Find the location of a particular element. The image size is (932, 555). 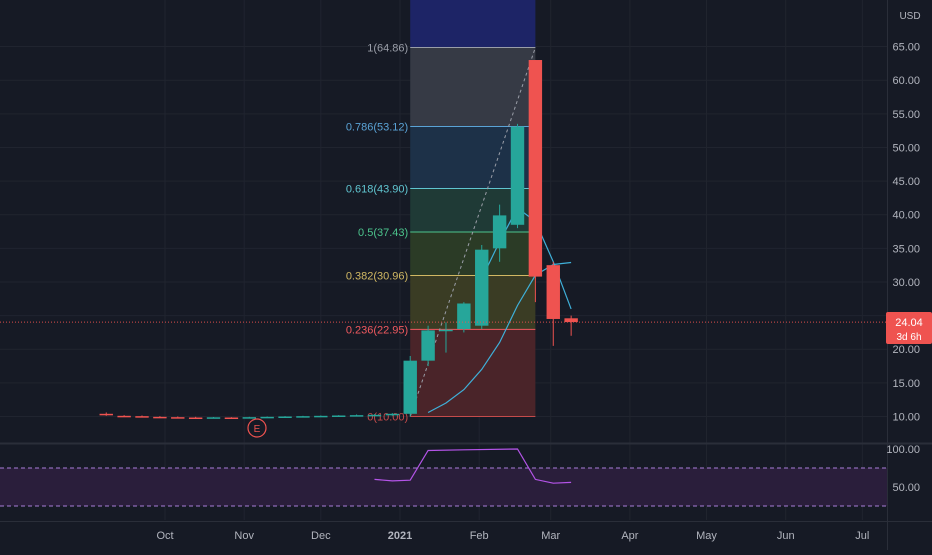

bar-countdown: 3d 6h is located at coordinates (908, 337).